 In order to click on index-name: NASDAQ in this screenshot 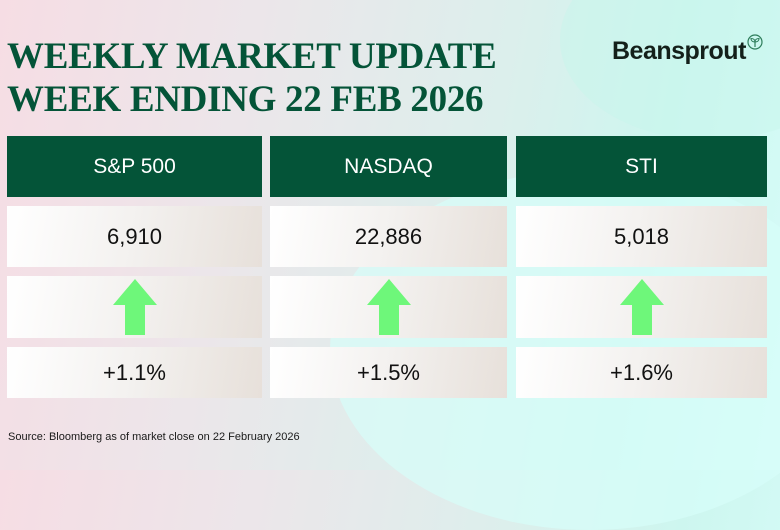, I will do `click(388, 166)`.